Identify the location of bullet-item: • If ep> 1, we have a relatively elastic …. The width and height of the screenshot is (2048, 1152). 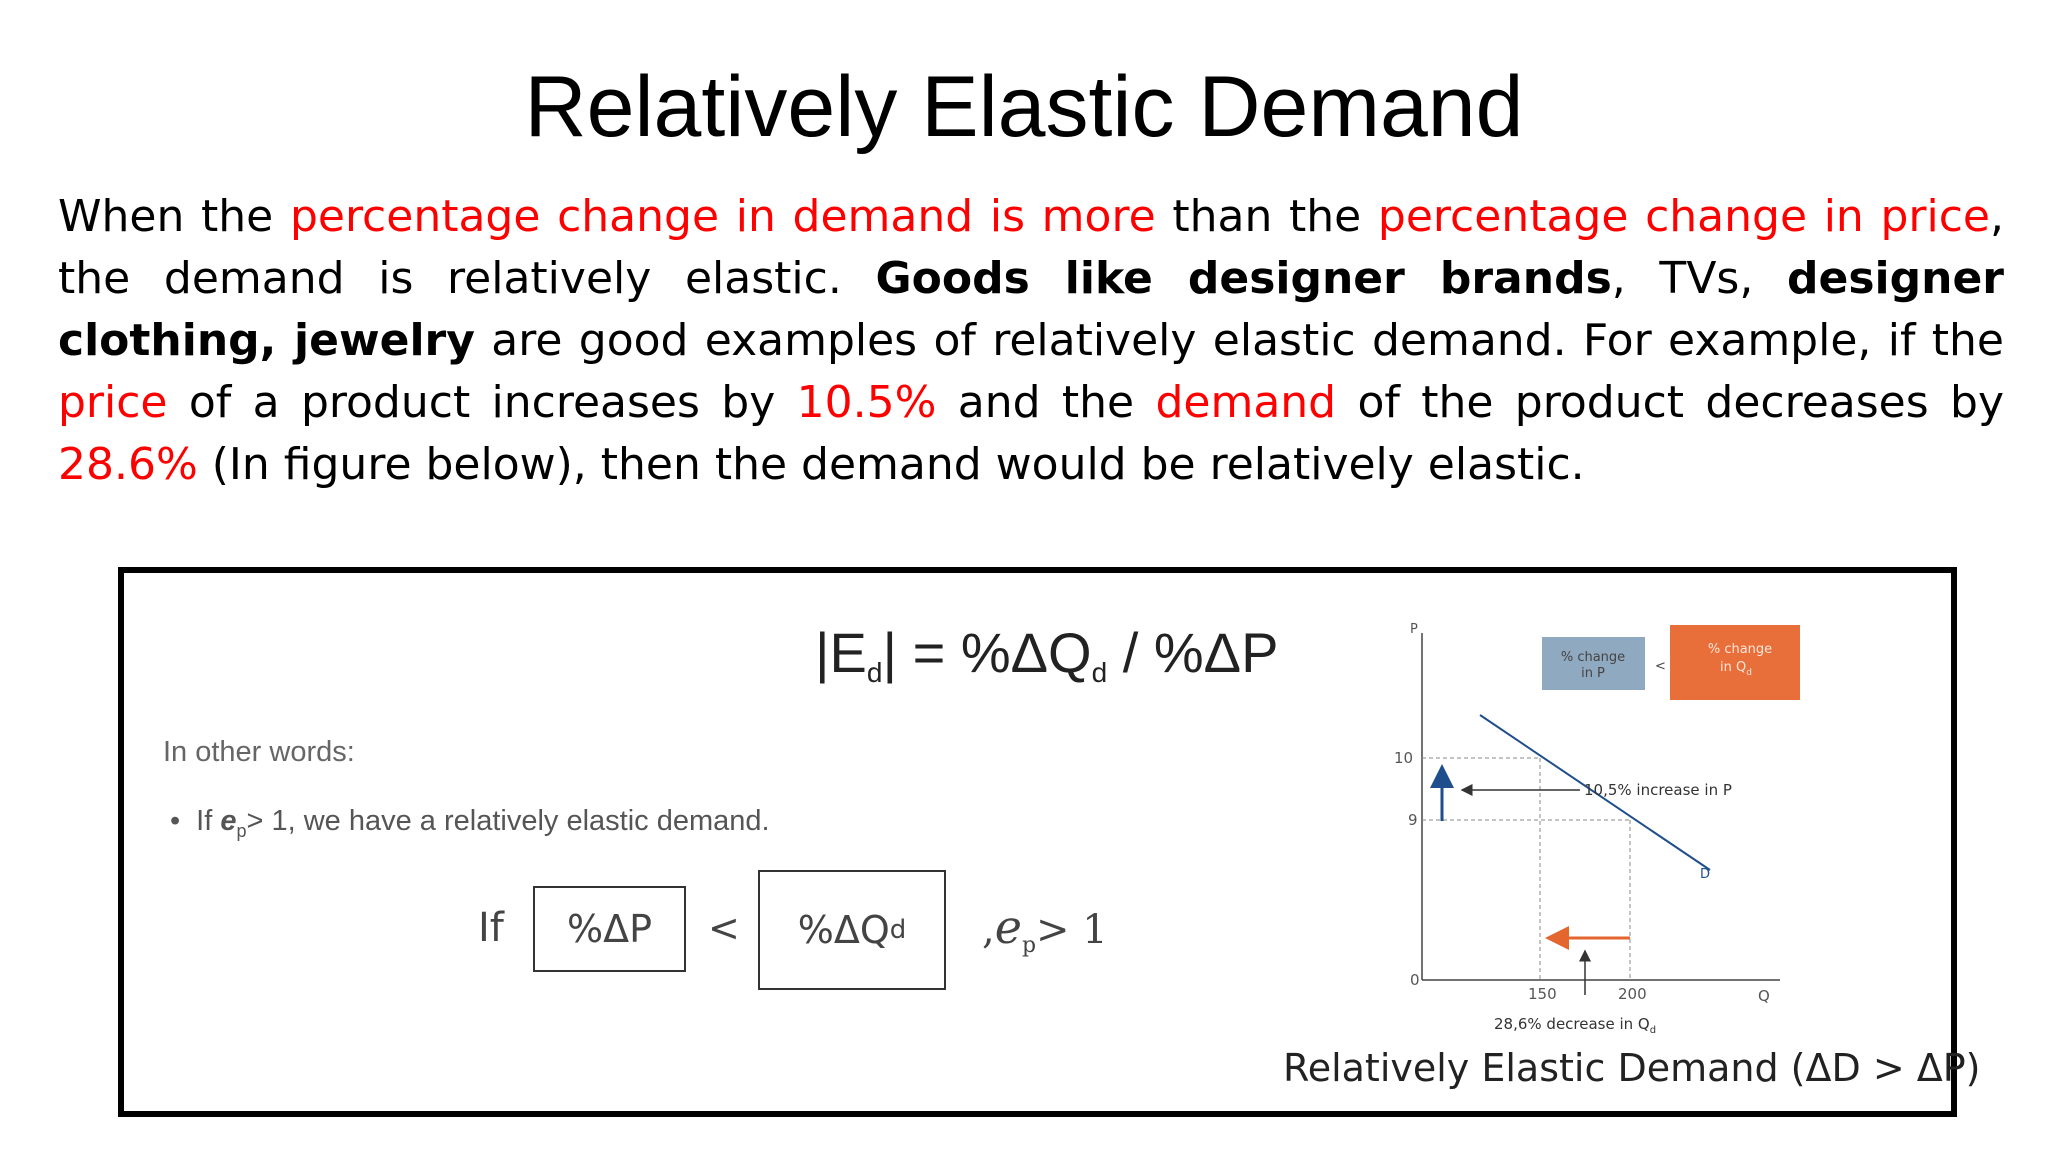
(470, 823).